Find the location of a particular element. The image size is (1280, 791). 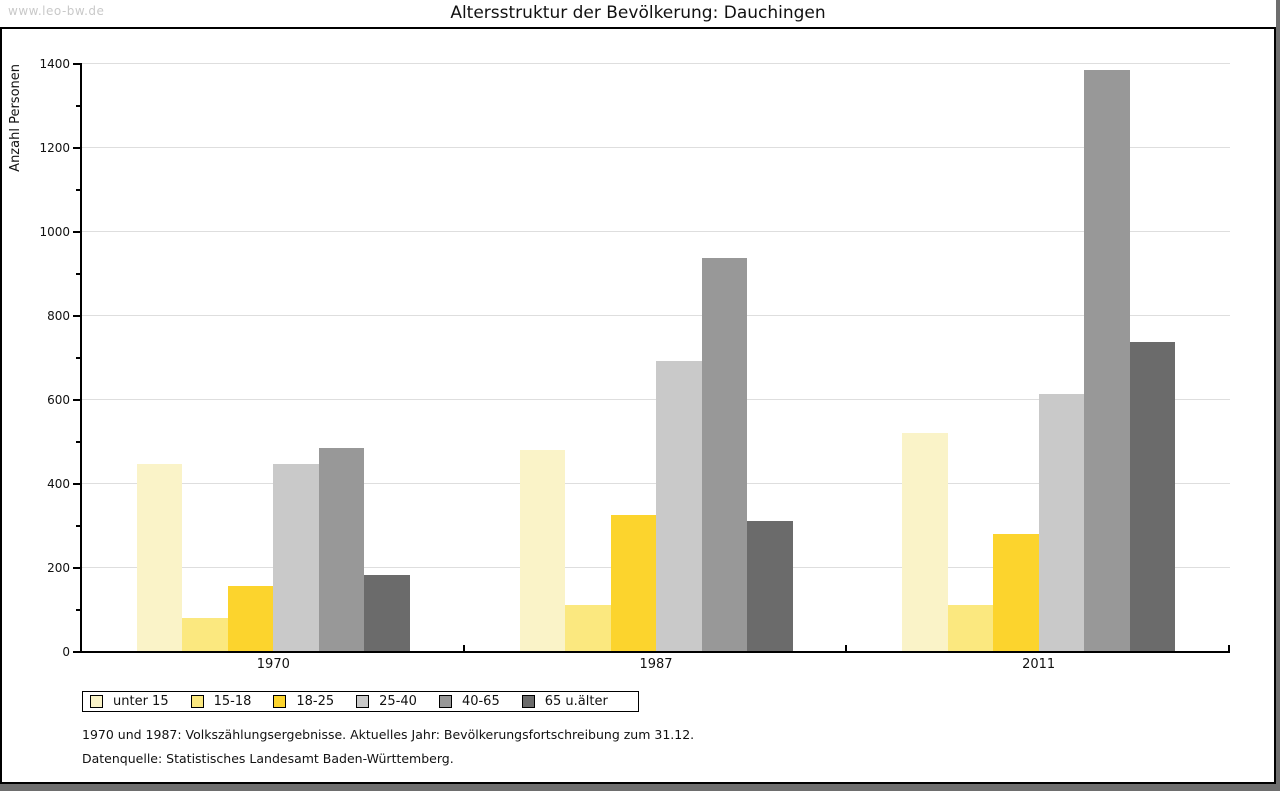

legend-item-15-18: 15-18 is located at coordinates (221, 701).